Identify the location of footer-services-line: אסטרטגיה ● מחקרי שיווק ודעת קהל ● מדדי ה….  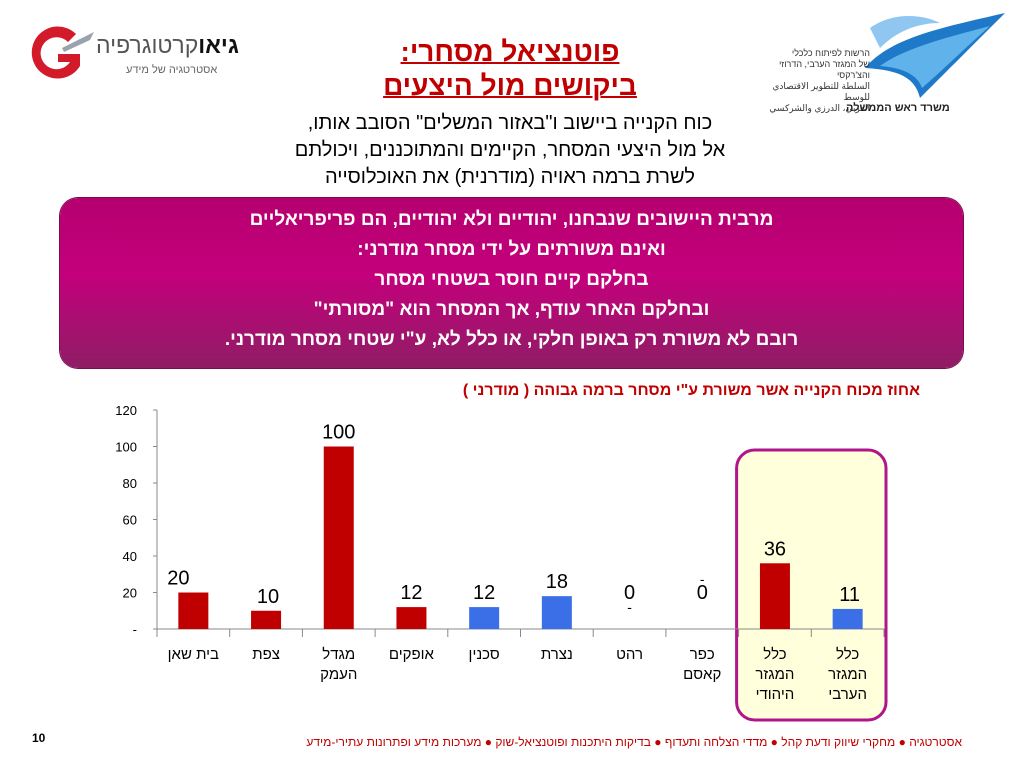
(634, 742).